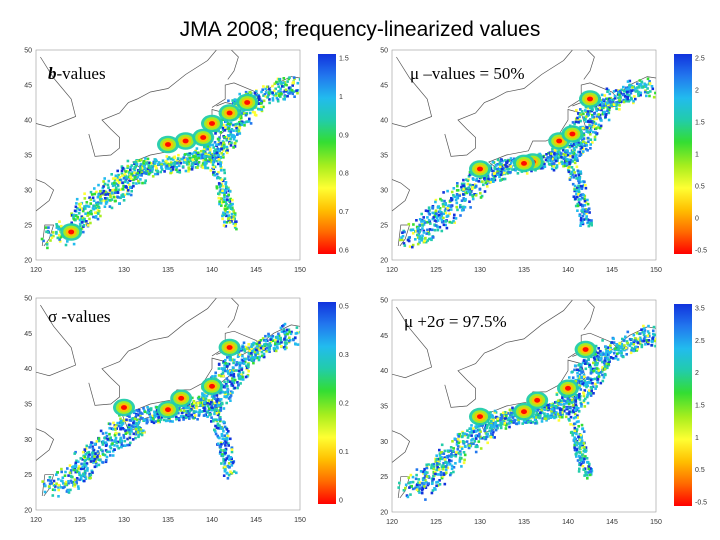 This screenshot has height=540, width=720. I want to click on map-data-layer, so click(524, 400).